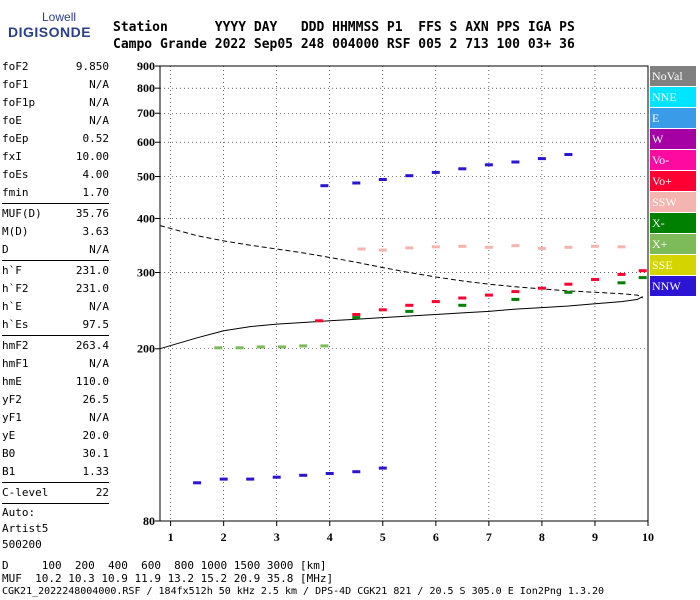 This screenshot has width=700, height=600. Describe the element at coordinates (55, 364) in the screenshot. I see `parameter-row: hmF1 N/A` at that location.